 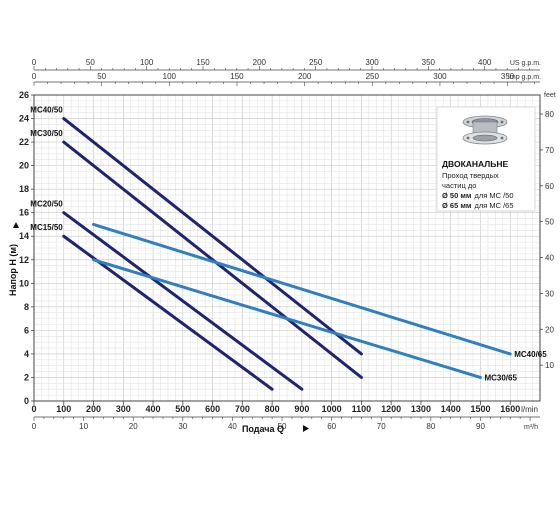 What do you see at coordinates (459, 185) in the screenshot?
I see `info-line-2: частиц до` at bounding box center [459, 185].